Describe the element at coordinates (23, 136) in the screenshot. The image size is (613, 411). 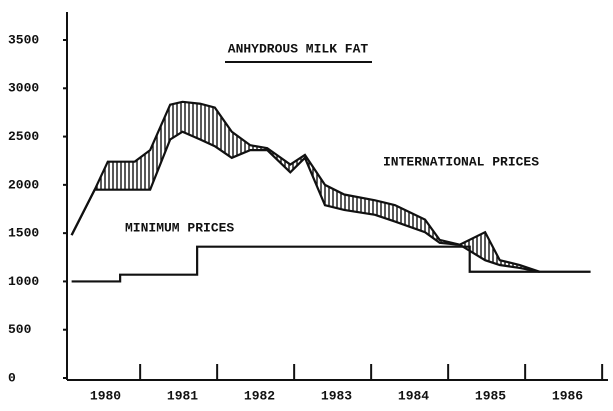
I see `y-tick-label: 2500` at that location.